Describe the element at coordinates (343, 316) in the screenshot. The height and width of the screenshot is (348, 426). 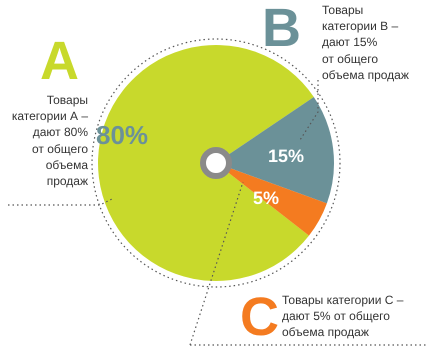
I see `text: Товары категории С – дают 5% от общего объема продаж` at that location.